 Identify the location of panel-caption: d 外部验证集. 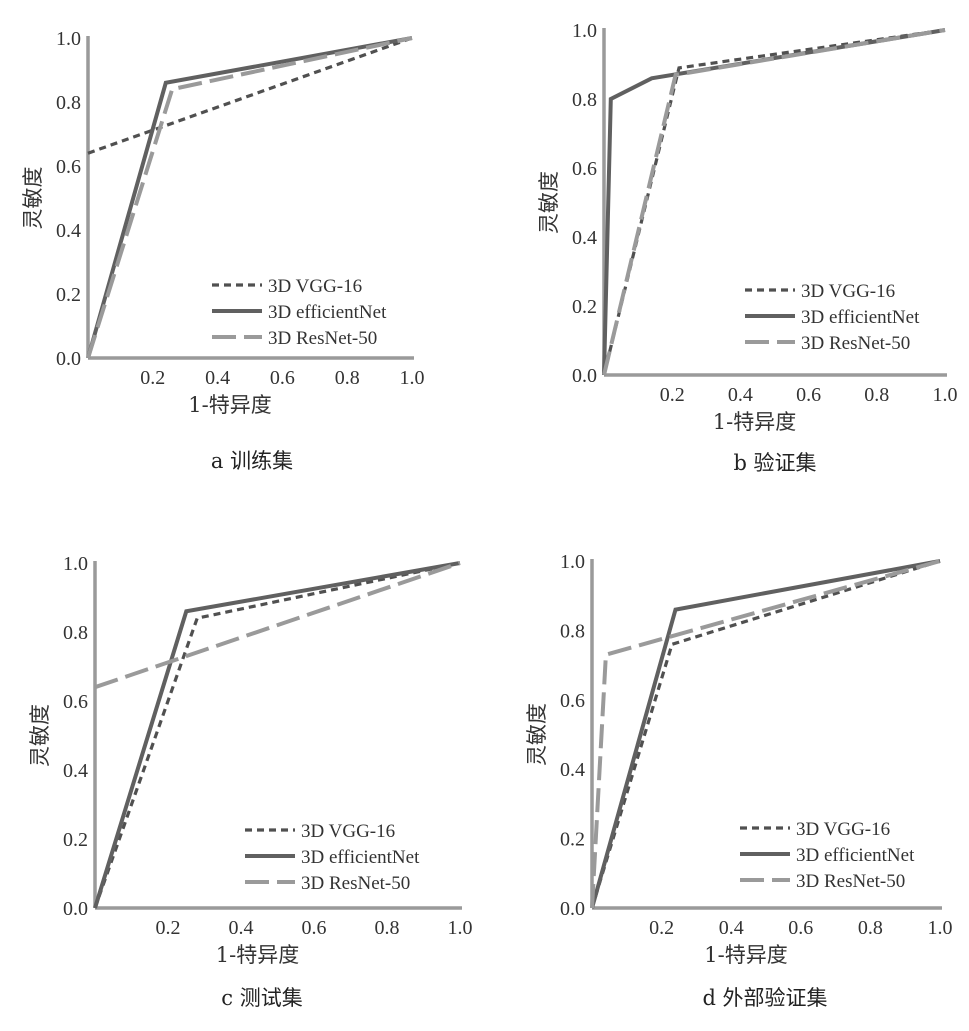
(764, 998).